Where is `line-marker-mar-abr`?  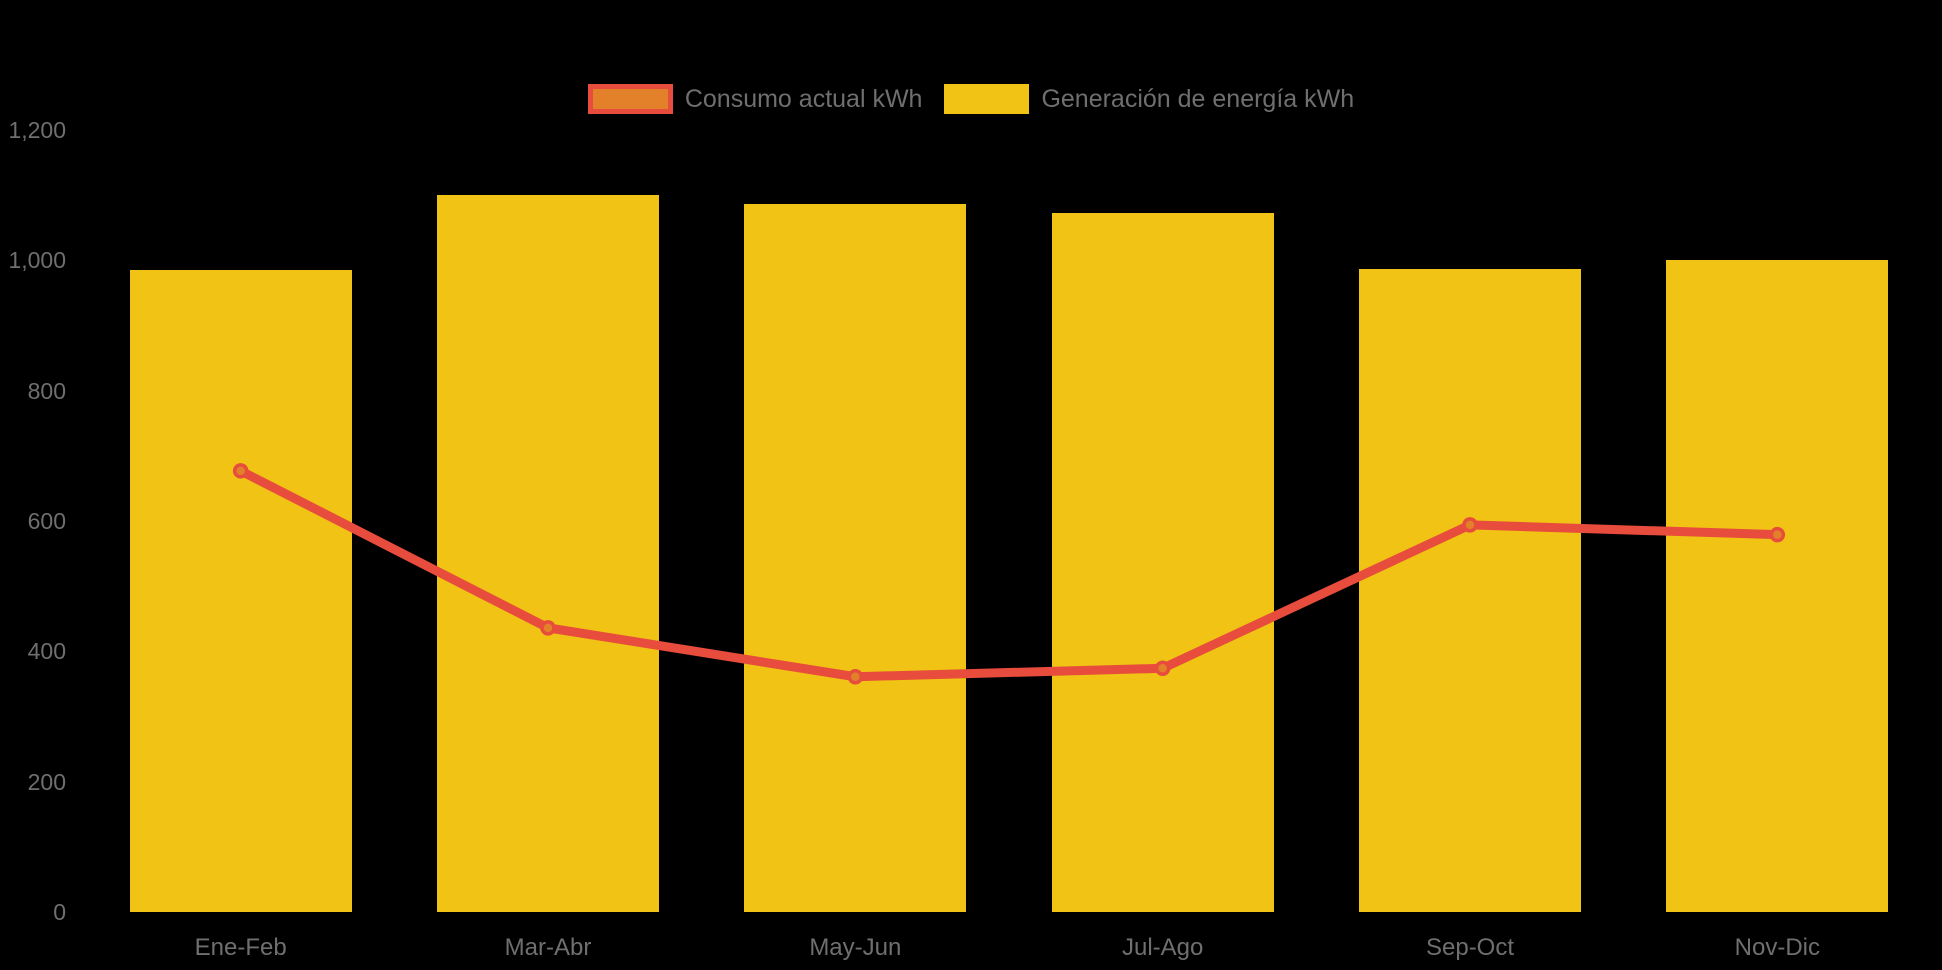
line-marker-mar-abr is located at coordinates (548, 628).